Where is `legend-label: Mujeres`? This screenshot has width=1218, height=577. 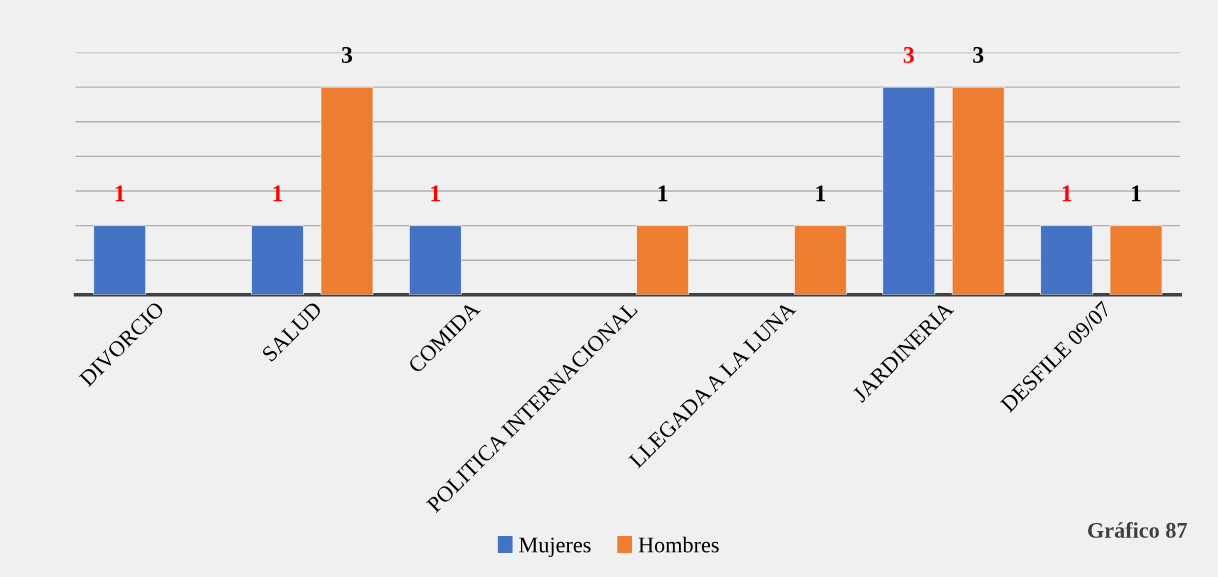 legend-label: Mujeres is located at coordinates (555, 547).